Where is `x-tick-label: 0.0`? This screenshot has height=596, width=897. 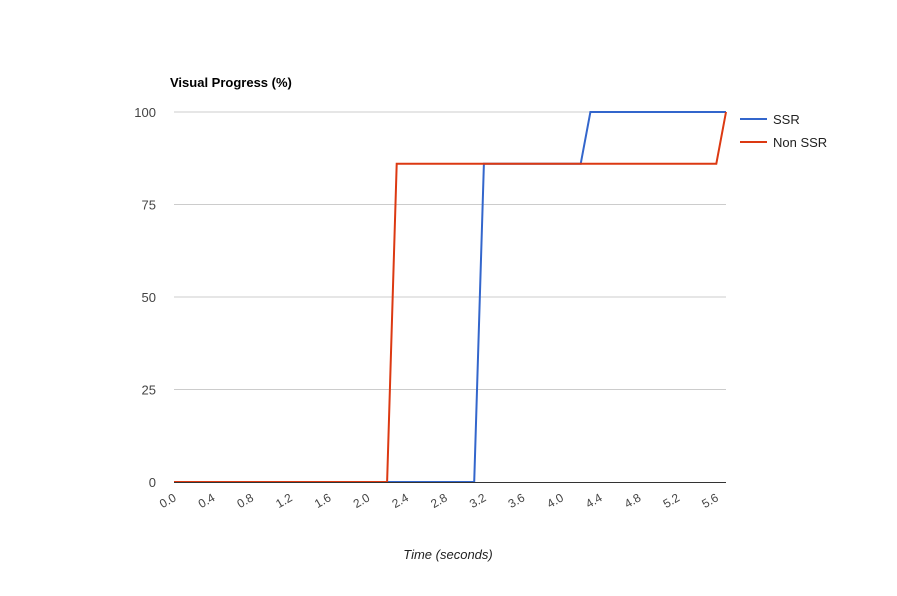
x-tick-label: 0.0 is located at coordinates (168, 500).